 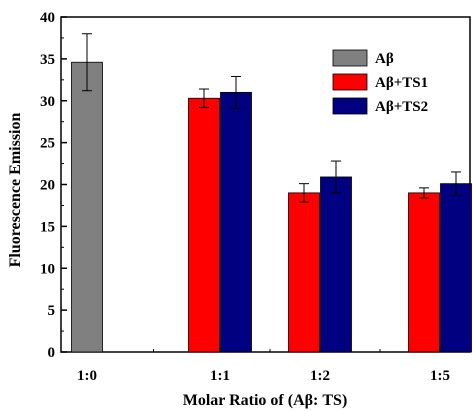 What do you see at coordinates (15, 190) in the screenshot?
I see `y-axis-title: Fluorescence Emission` at bounding box center [15, 190].